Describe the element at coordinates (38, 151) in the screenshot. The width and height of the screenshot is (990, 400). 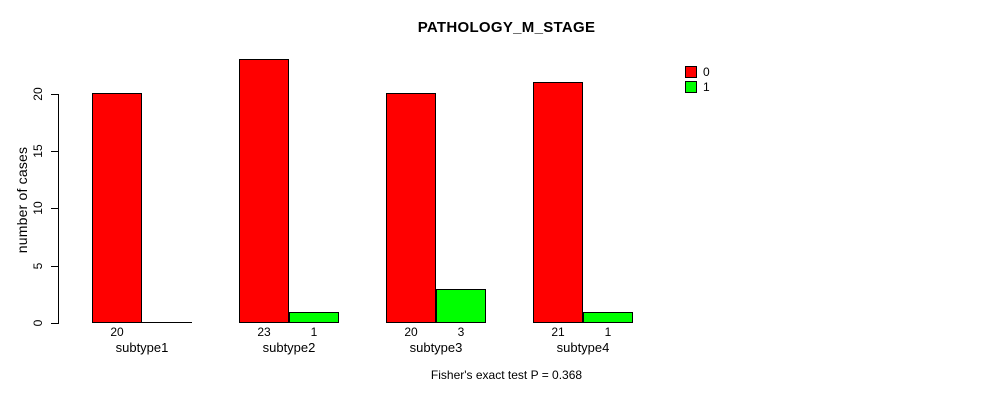
I see `y-tick-label: 15` at that location.